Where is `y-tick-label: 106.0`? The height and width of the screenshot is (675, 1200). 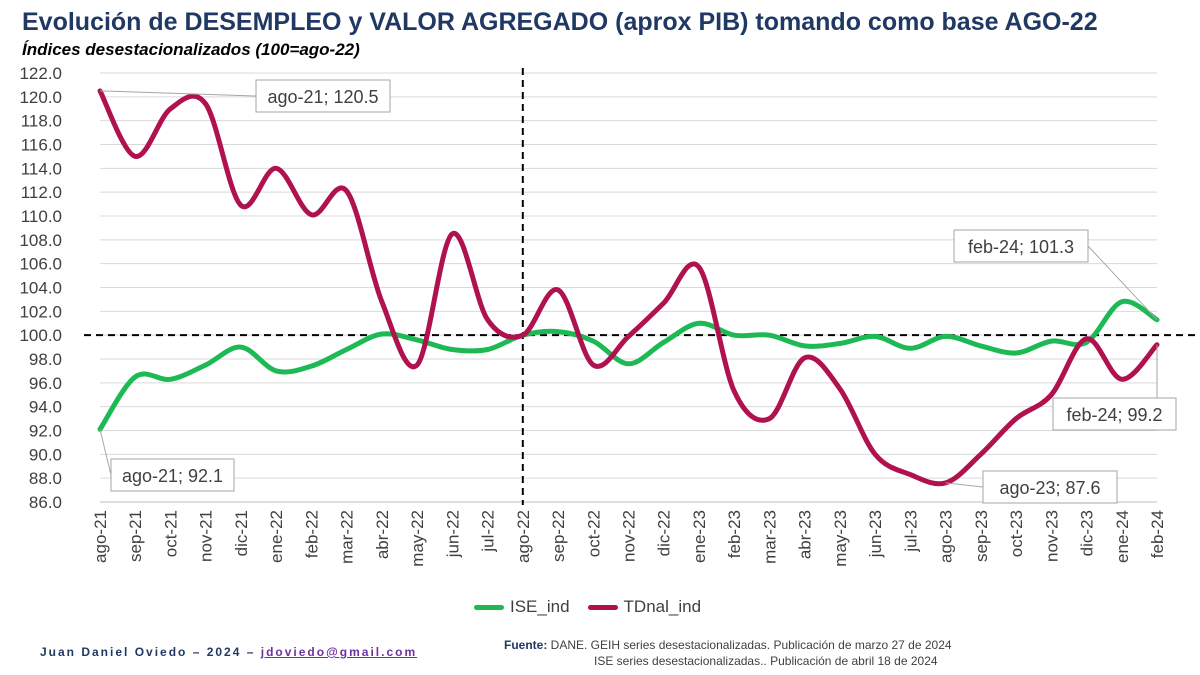 y-tick-label: 106.0 is located at coordinates (40, 264).